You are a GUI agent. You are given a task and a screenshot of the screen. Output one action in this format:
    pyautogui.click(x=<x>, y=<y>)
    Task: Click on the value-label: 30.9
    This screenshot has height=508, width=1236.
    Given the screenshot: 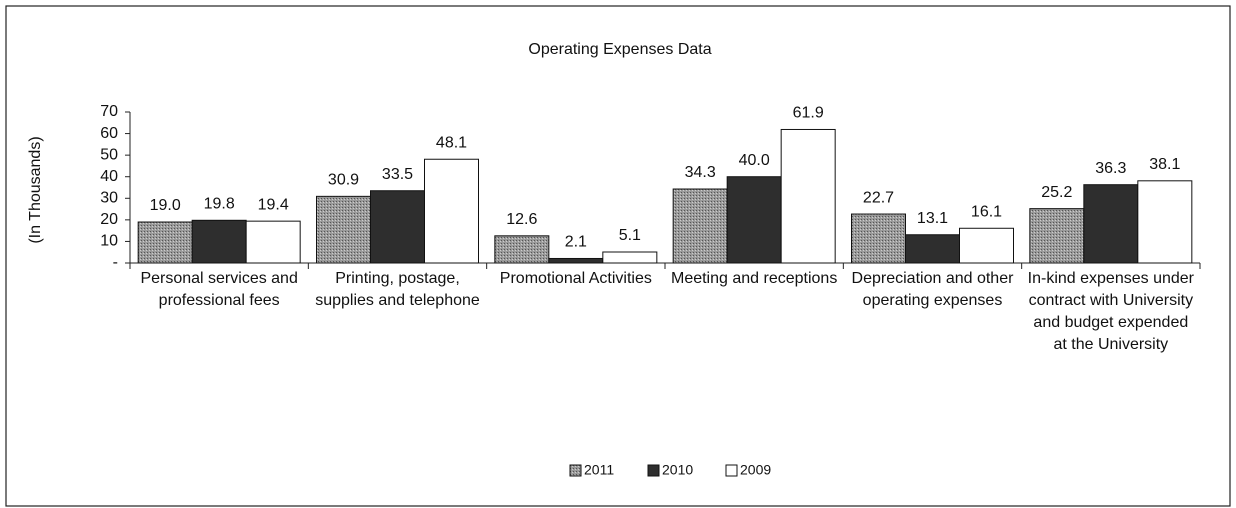 What is the action you would take?
    pyautogui.click(x=343, y=180)
    